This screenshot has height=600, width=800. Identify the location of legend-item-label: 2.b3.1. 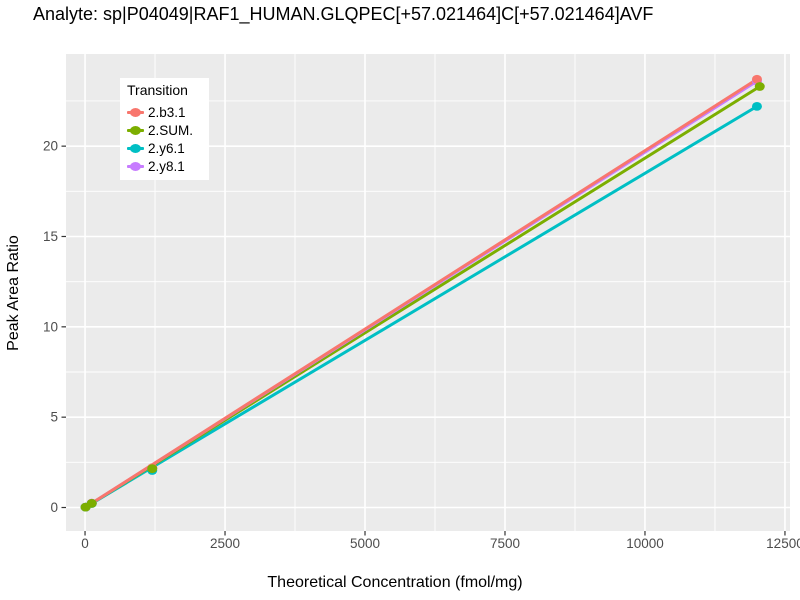
(167, 112).